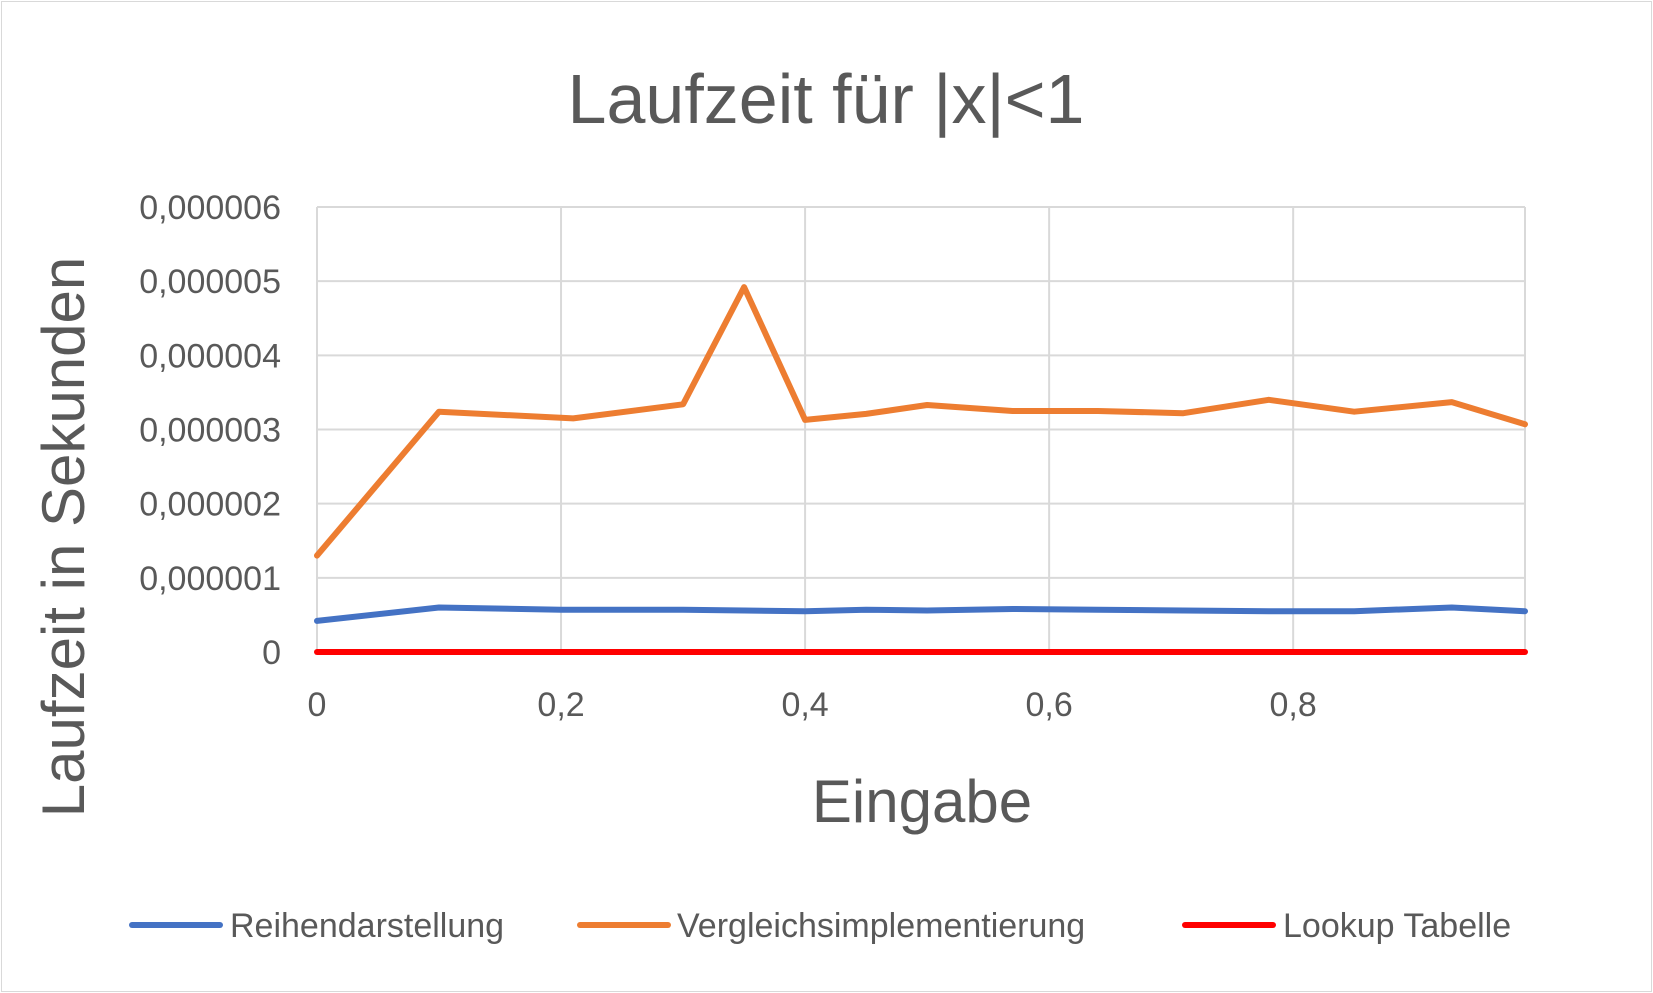 Image resolution: width=1653 pixels, height=993 pixels. What do you see at coordinates (271, 653) in the screenshot?
I see `y-tick-label: 0` at bounding box center [271, 653].